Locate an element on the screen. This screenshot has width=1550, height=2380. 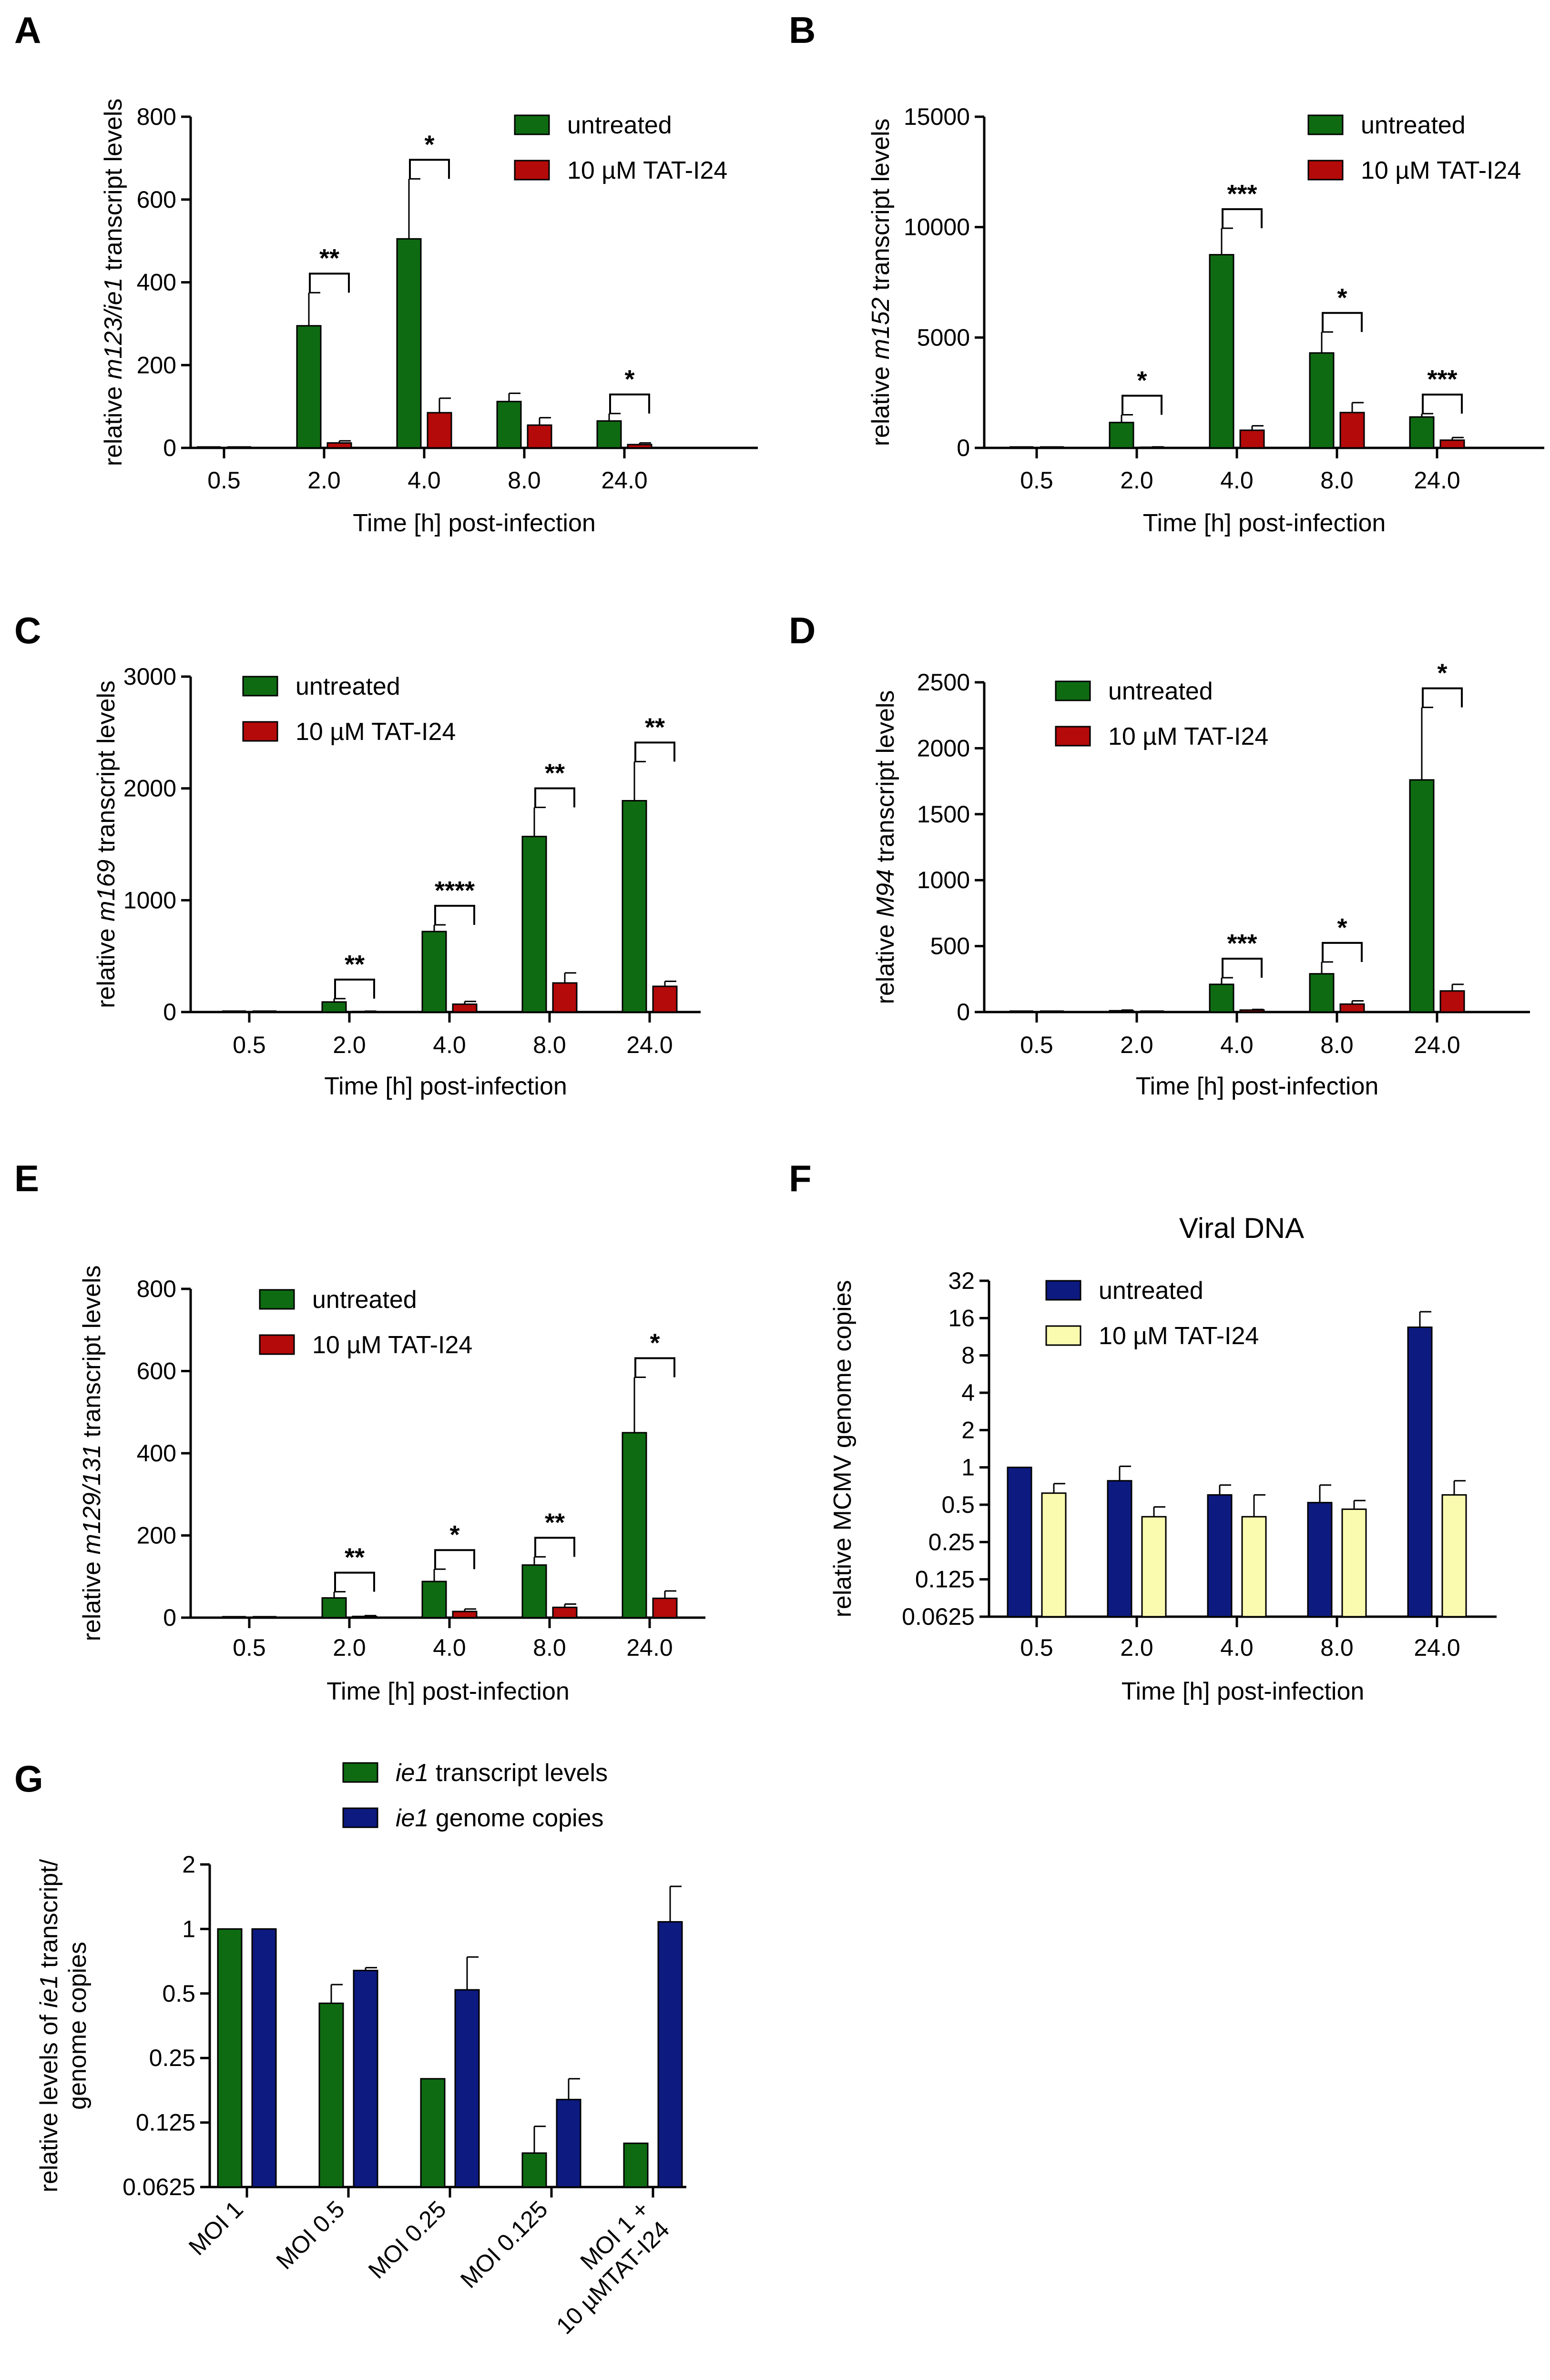
y-tick-label: 15000 is located at coordinates (937, 116).